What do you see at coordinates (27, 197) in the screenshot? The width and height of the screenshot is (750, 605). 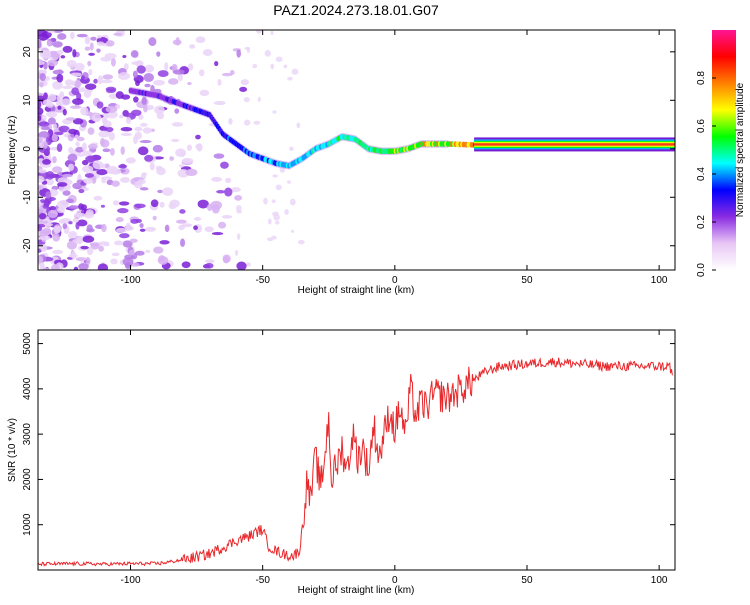 I see `y-tick-label: -10` at bounding box center [27, 197].